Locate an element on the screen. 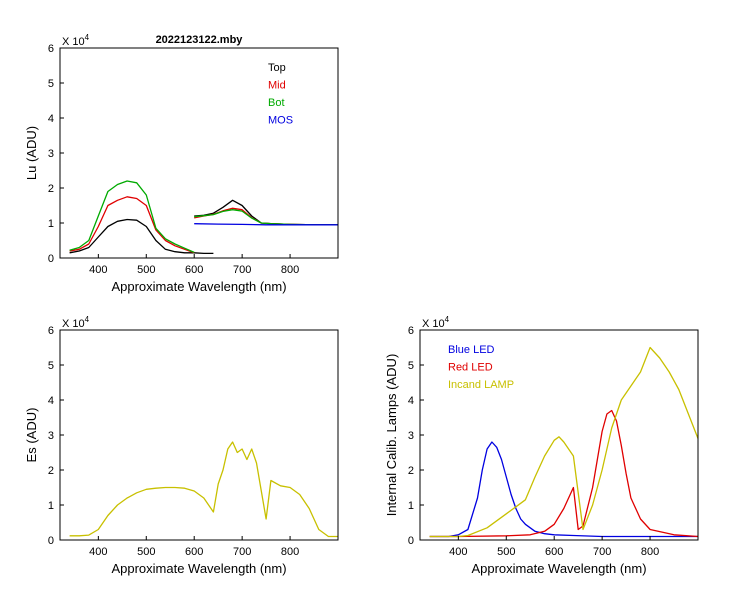 This screenshot has height=600, width=750. series-line-incand-lamp is located at coordinates (564, 442).